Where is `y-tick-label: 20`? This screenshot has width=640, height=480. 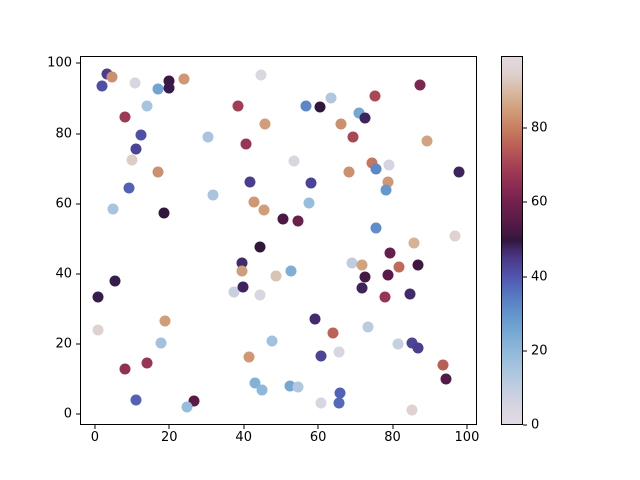 y-tick-label: 20 is located at coordinates (63, 344).